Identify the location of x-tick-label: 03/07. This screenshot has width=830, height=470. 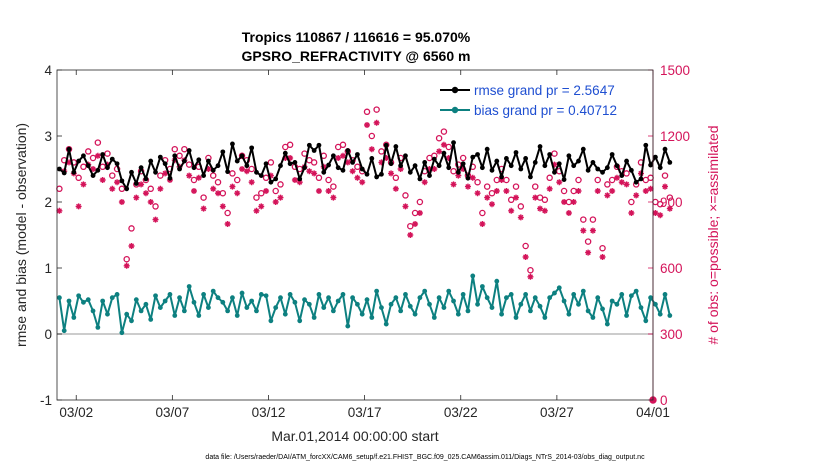
(172, 412).